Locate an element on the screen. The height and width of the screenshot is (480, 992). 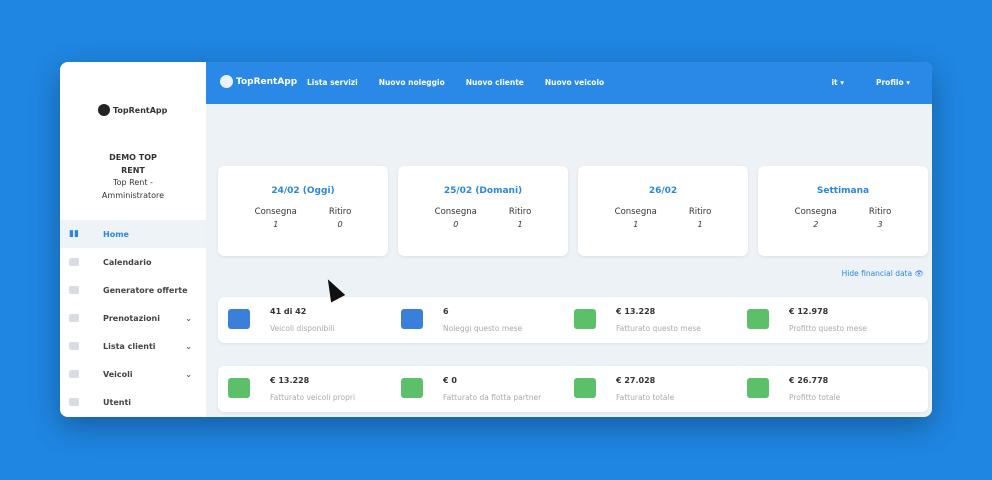
stat-value: € 26.778 is located at coordinates (809, 380).